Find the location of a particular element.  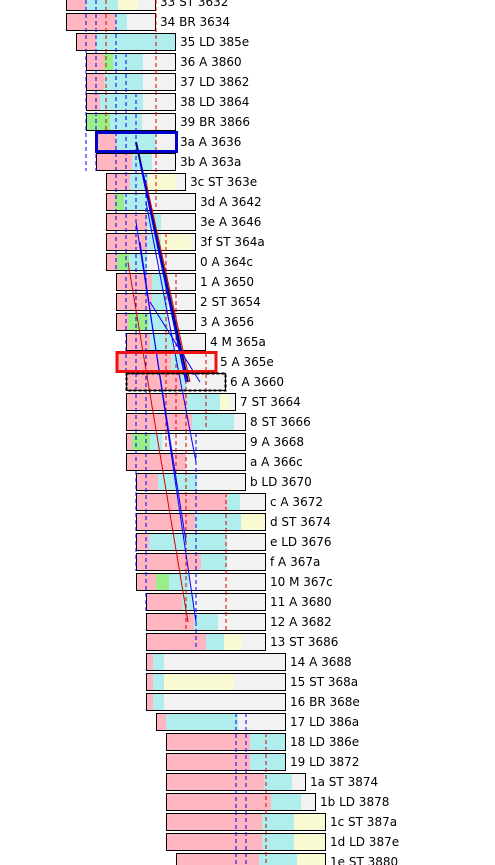

row-37-ld-3862: 37 LD 3862 is located at coordinates (167, 82).